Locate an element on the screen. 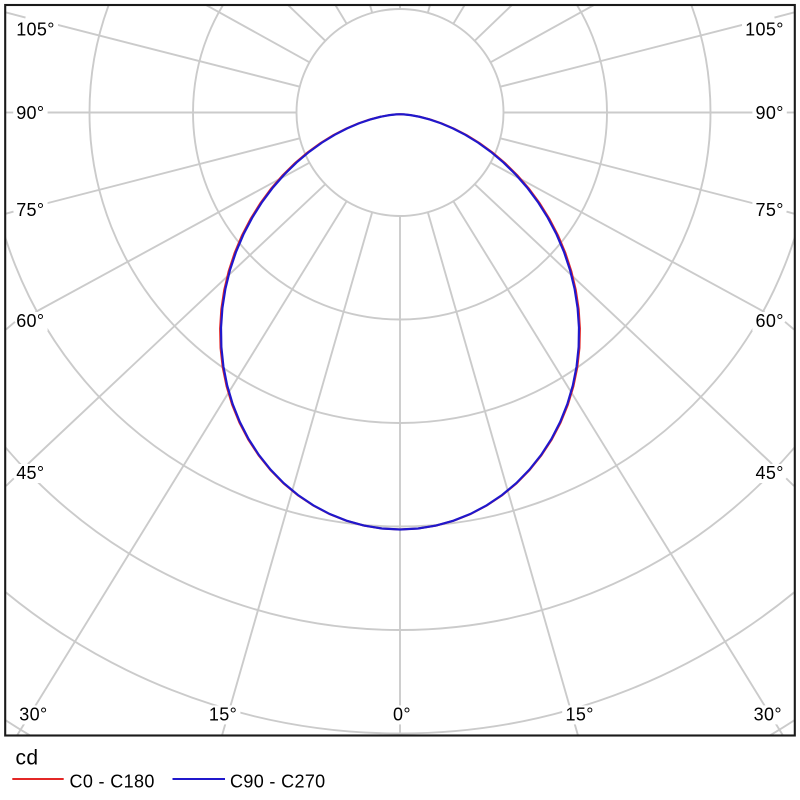  svg-text: cd is located at coordinates (27, 758).